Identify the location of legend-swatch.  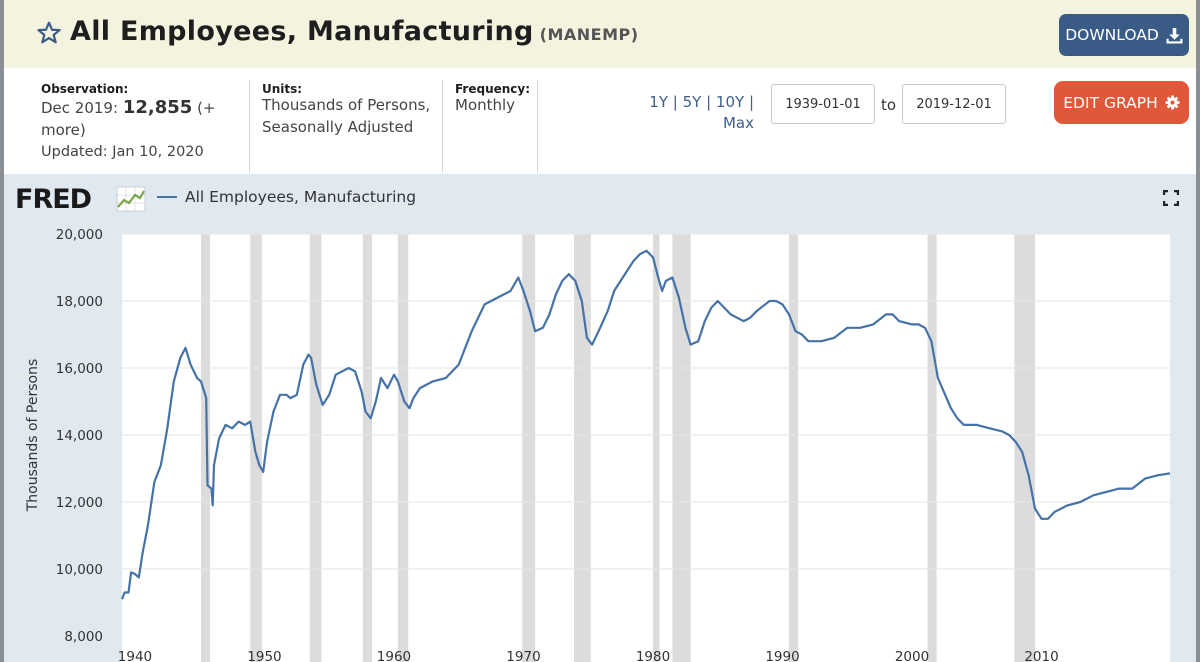
(167, 197).